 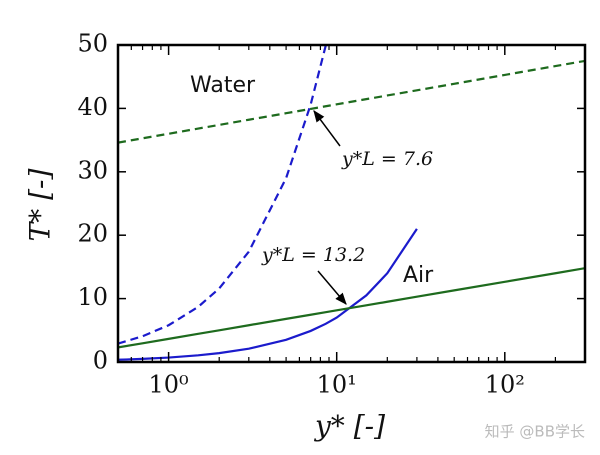 What do you see at coordinates (337, 385) in the screenshot?
I see `x-tick-label: 10¹` at bounding box center [337, 385].